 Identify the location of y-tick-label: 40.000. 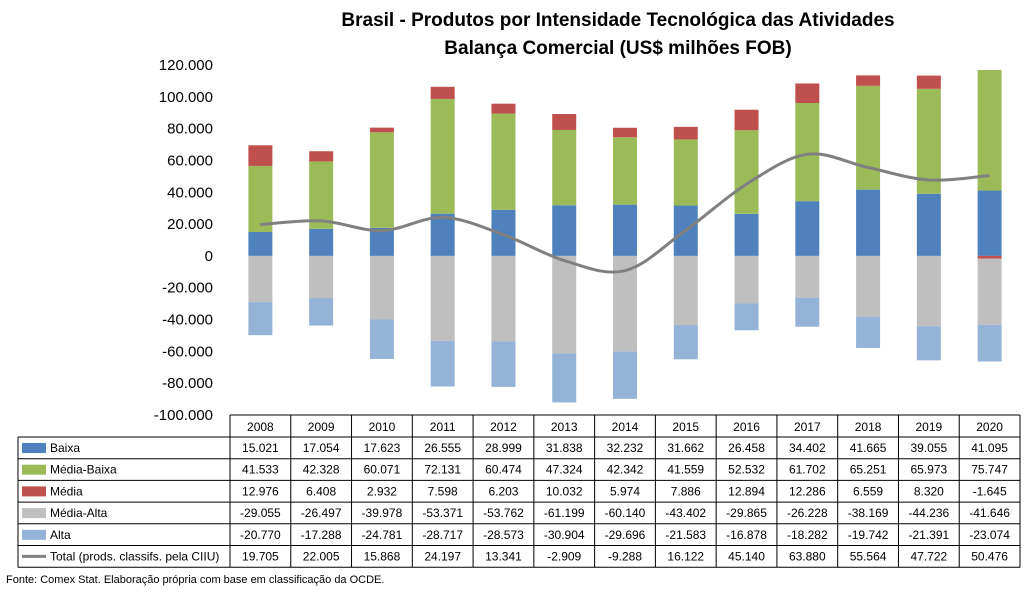
(190, 192).